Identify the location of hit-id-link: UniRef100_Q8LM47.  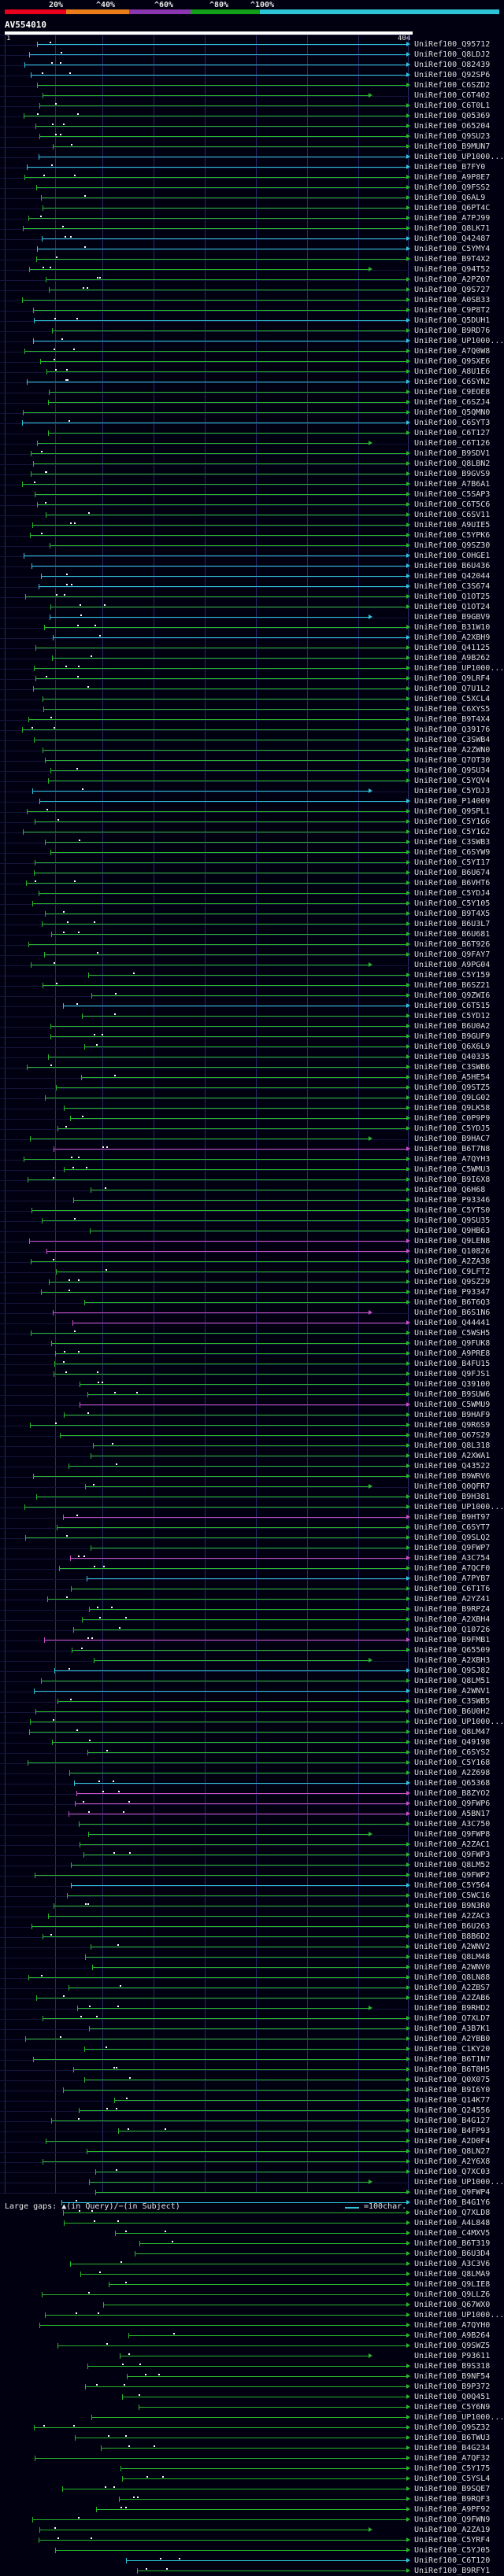
(452, 1732).